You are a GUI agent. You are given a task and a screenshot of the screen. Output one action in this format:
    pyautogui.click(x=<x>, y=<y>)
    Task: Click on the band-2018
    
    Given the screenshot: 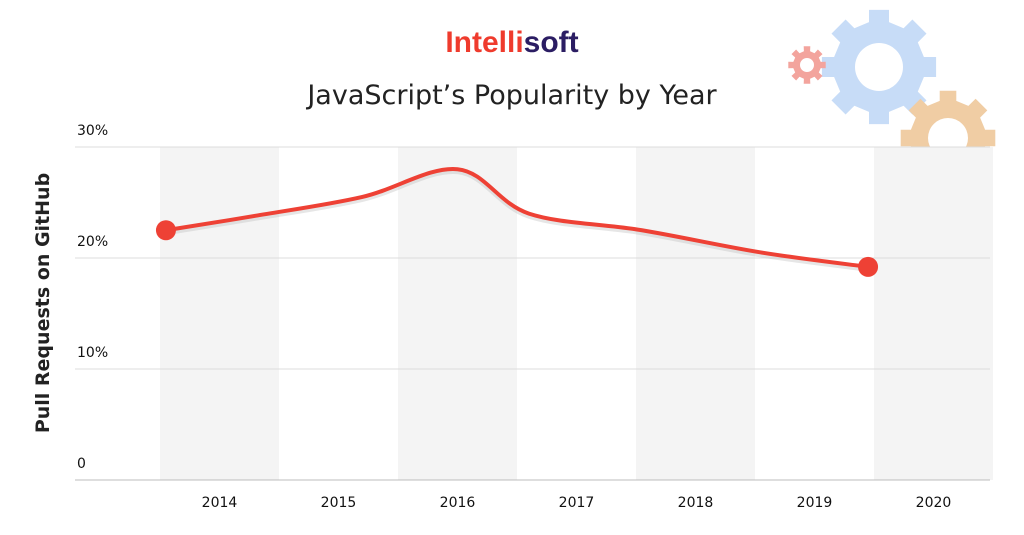 What is the action you would take?
    pyautogui.click(x=695, y=313)
    